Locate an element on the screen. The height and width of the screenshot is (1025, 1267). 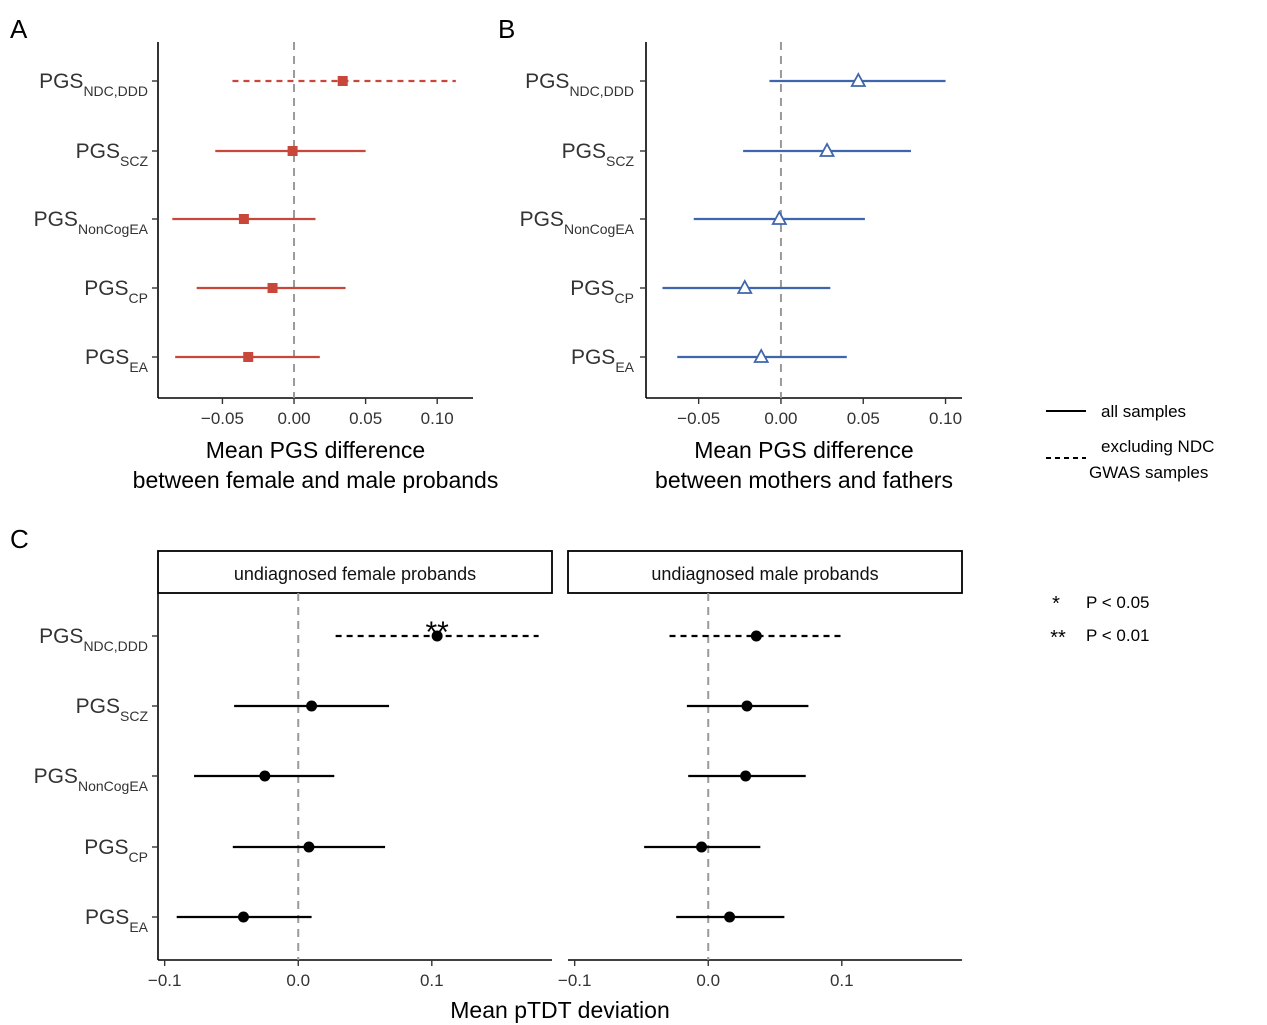
panel-b-category-main-1: PGS is located at coordinates (584, 151).